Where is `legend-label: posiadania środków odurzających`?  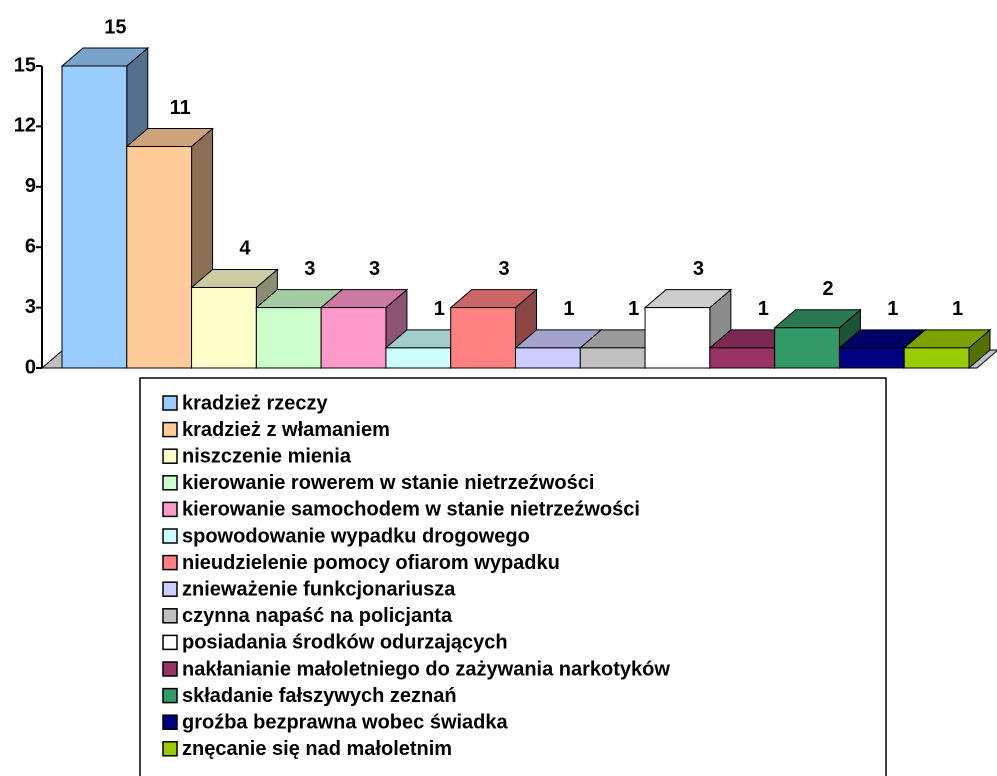
legend-label: posiadania środków odurzających is located at coordinates (345, 643).